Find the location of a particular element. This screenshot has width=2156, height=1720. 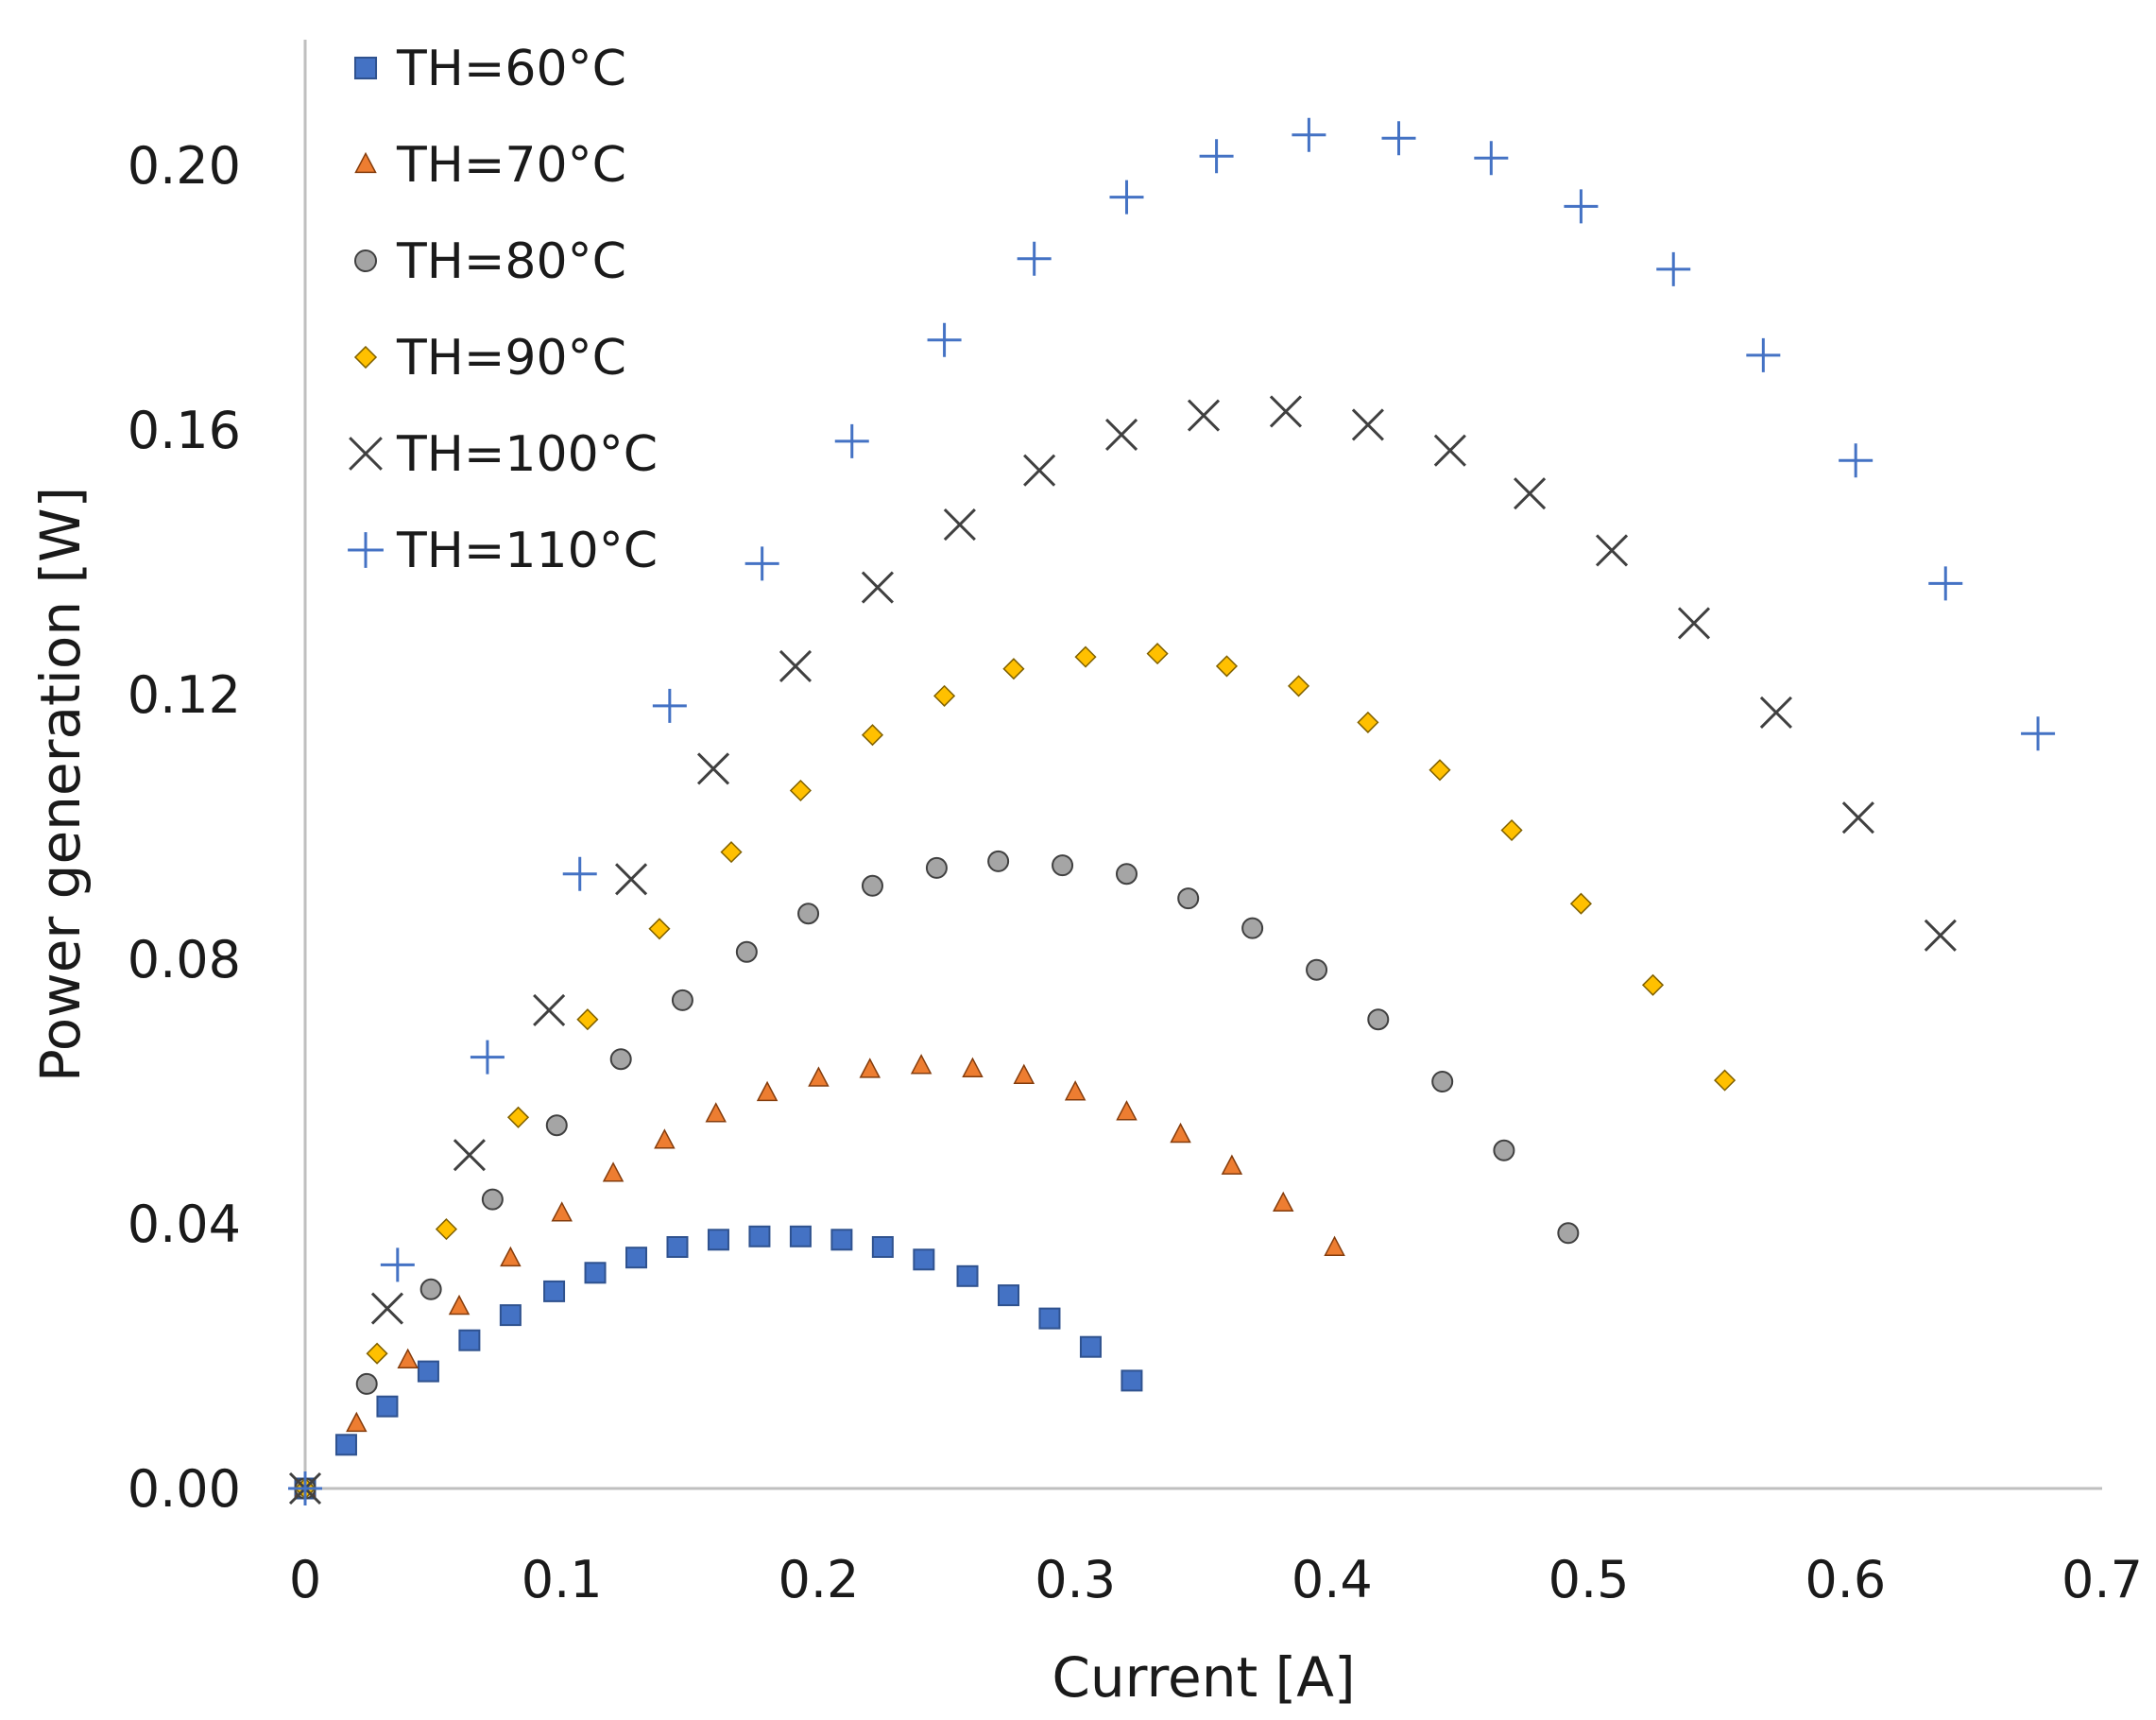

legend-label: TH=80°C is located at coordinates (511, 261).